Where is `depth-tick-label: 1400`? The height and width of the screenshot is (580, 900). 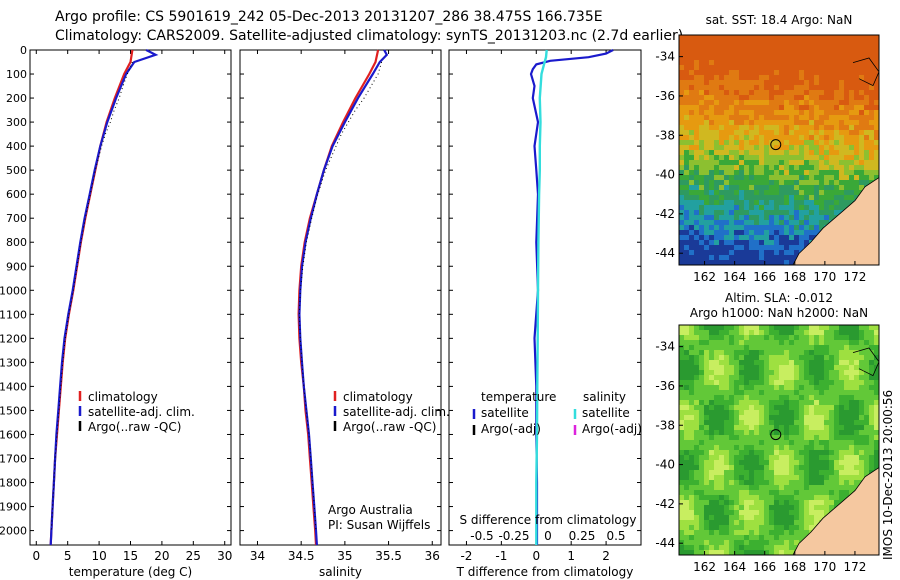 depth-tick-label: 1400 is located at coordinates (13, 386).